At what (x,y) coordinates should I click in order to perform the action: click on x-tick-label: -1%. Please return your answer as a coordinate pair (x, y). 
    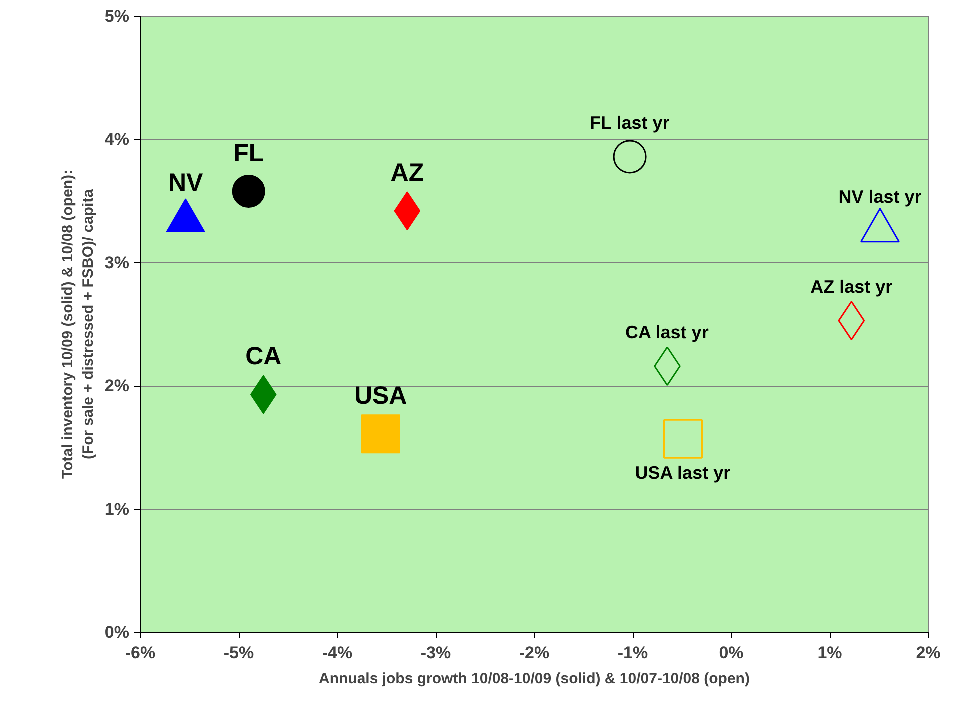
    Looking at the image, I should click on (633, 653).